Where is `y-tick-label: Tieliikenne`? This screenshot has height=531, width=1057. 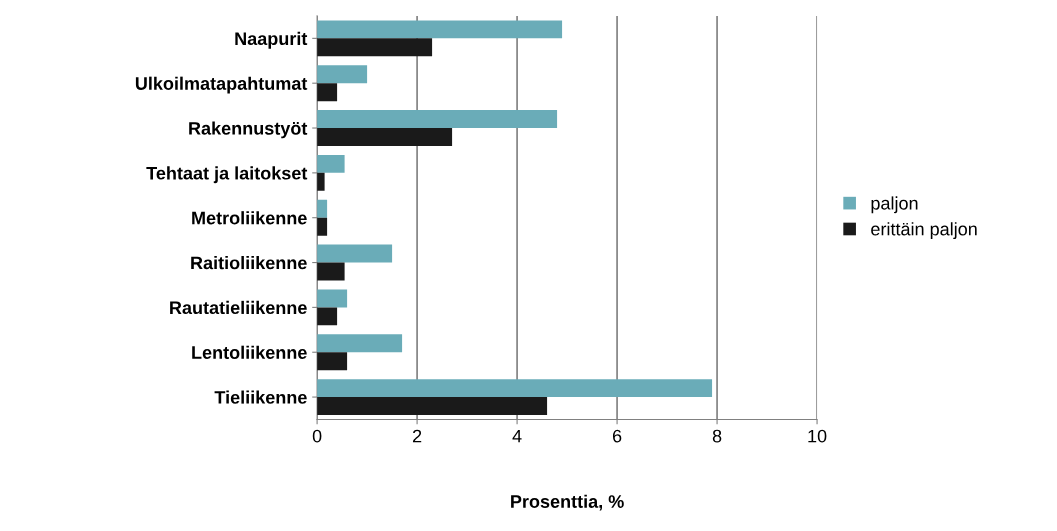 y-tick-label: Tieliikenne is located at coordinates (260, 397).